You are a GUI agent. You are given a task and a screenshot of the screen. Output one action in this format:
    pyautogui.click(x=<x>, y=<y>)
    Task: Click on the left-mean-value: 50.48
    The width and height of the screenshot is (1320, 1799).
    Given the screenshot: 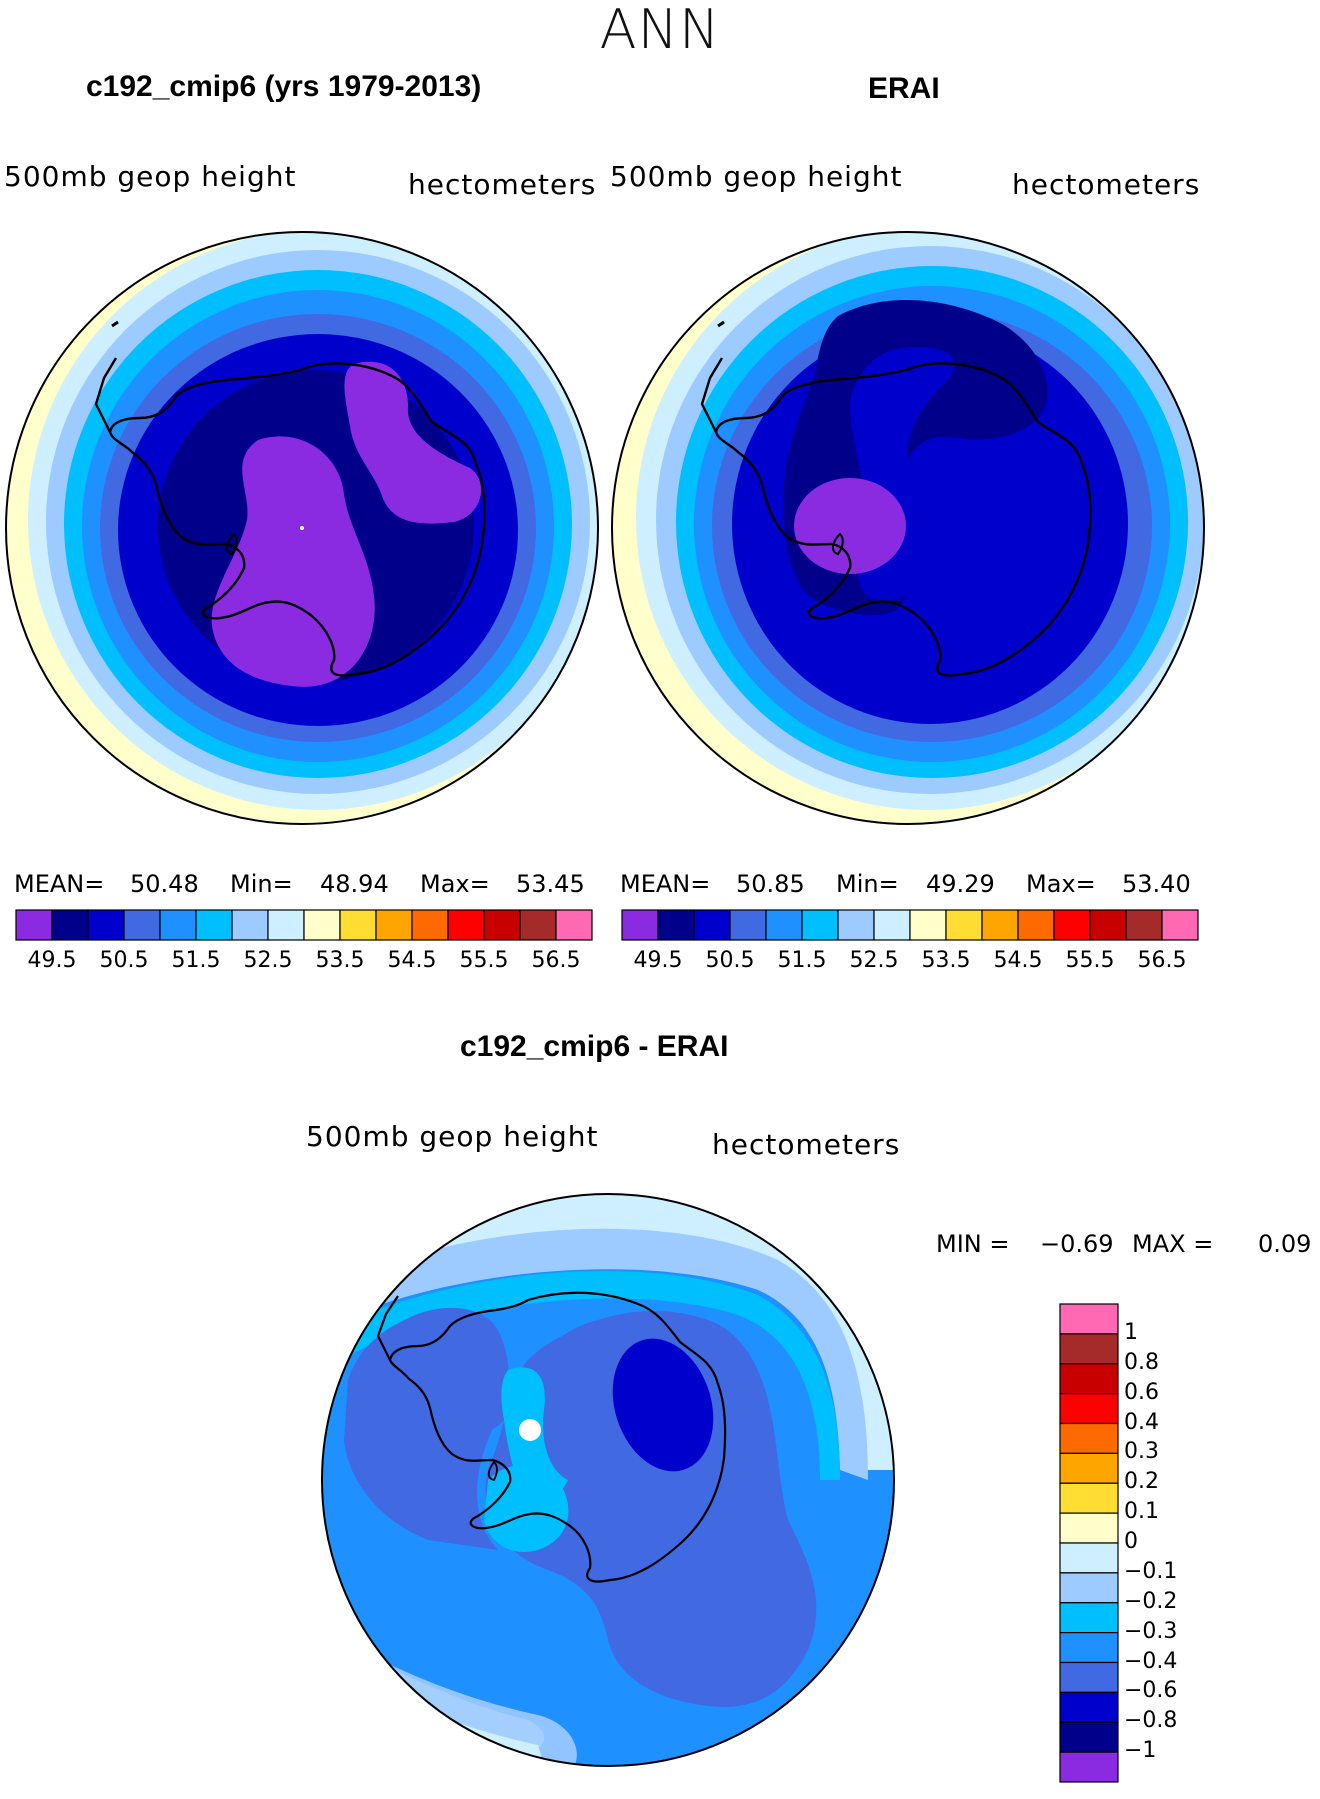 What is the action you would take?
    pyautogui.click(x=164, y=884)
    